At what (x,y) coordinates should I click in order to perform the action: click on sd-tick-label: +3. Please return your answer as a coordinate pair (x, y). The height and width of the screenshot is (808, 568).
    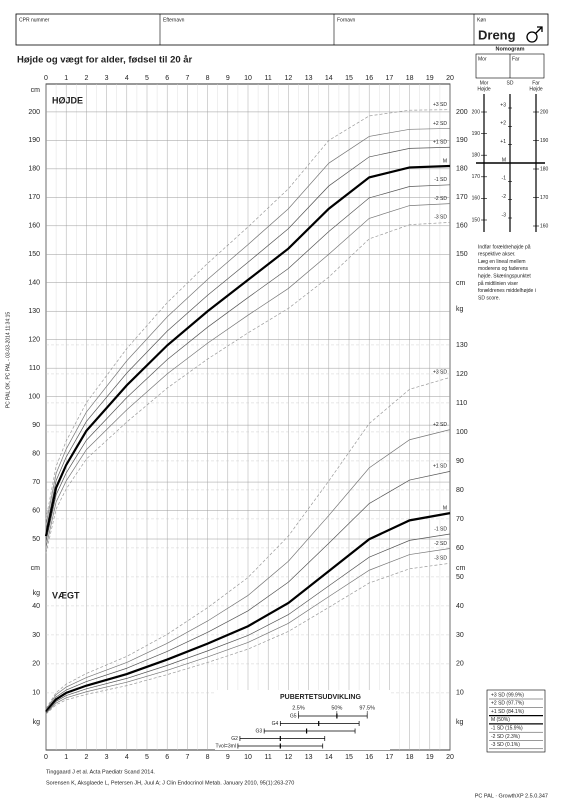
    Looking at the image, I should click on (503, 105).